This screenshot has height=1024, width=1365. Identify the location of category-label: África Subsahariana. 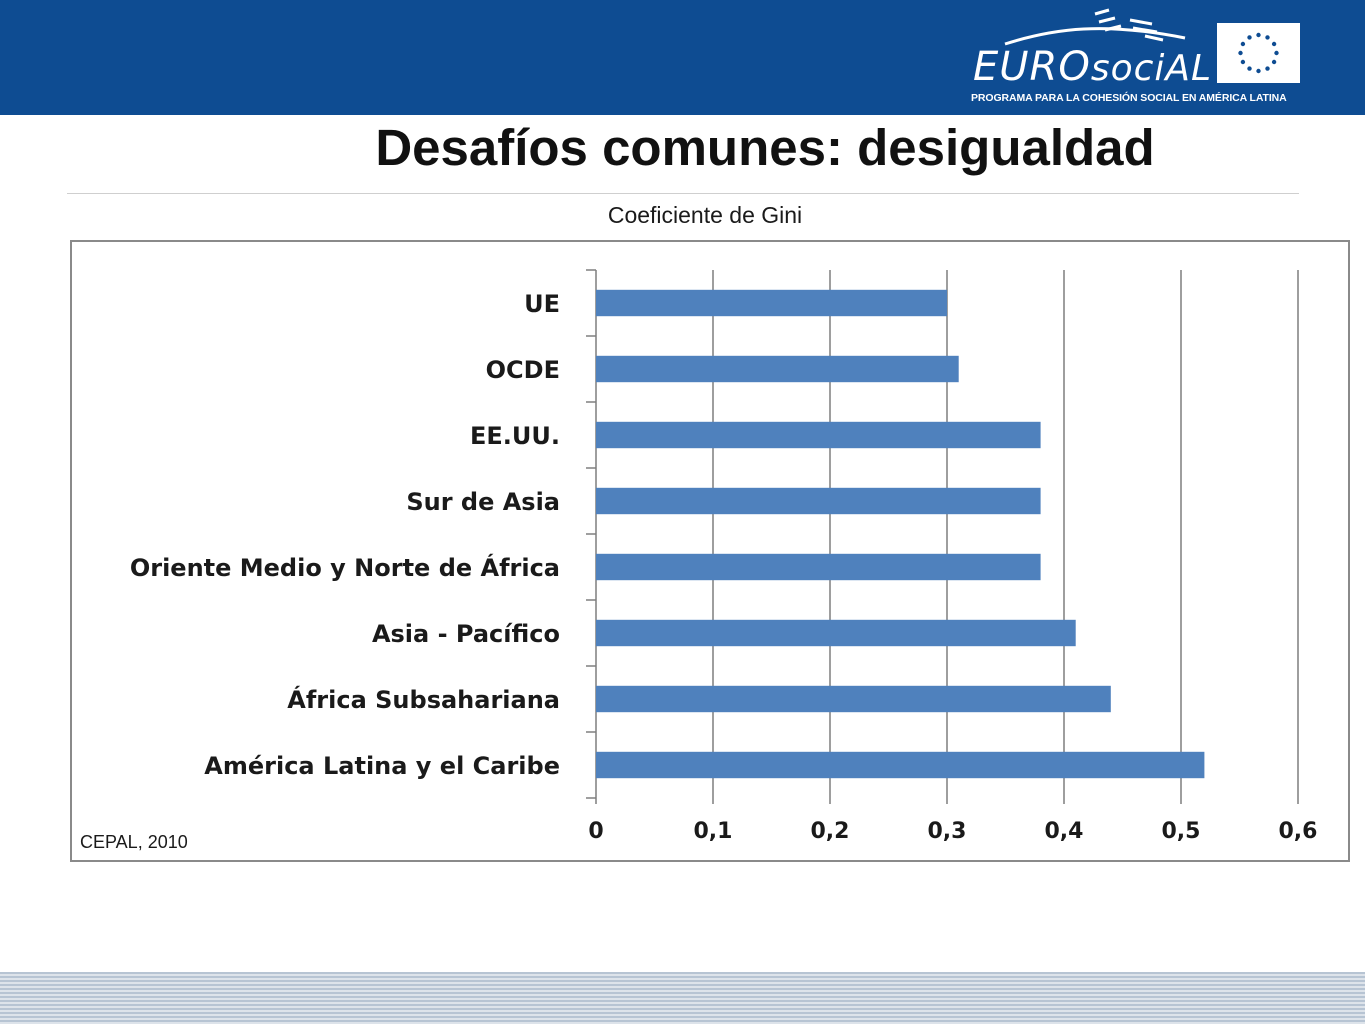
(423, 699).